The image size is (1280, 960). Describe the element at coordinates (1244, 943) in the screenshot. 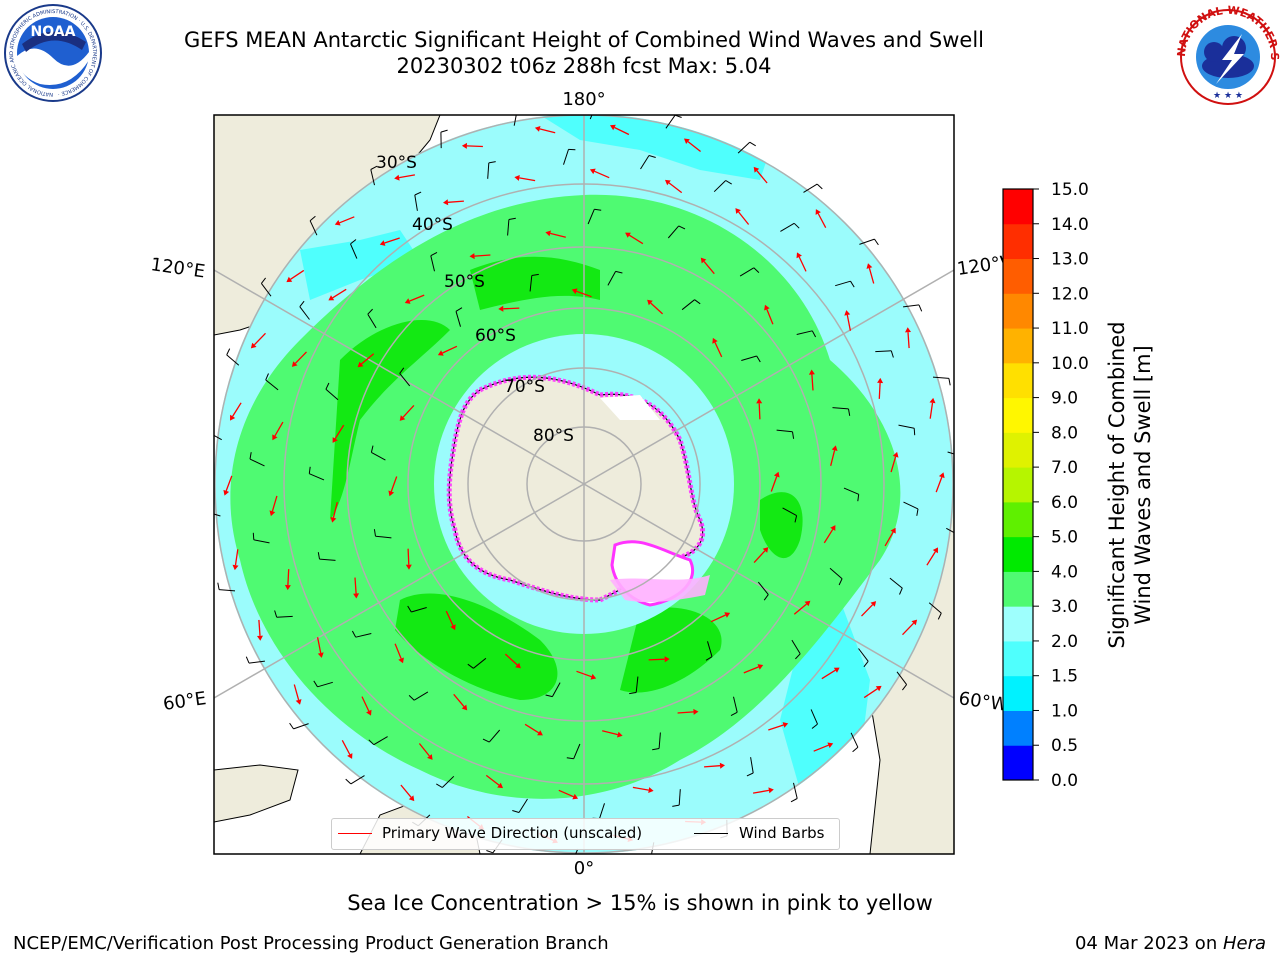

I see `footer-host: Hera` at that location.